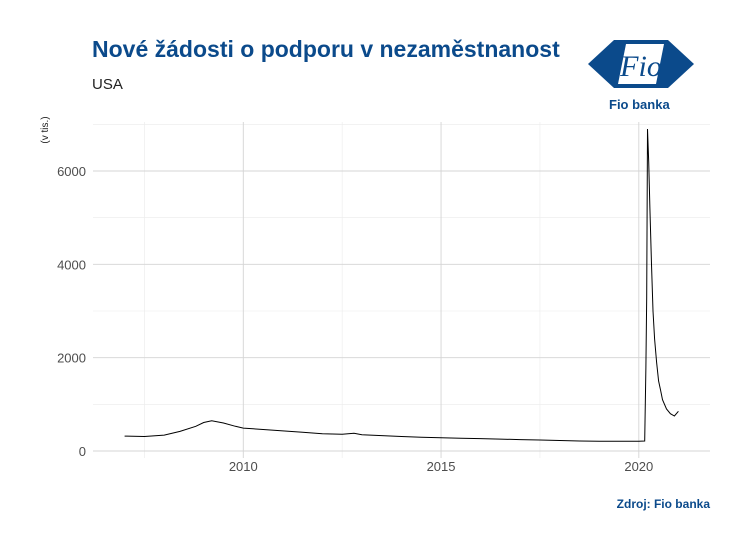 The height and width of the screenshot is (550, 750). I want to click on y-tick-label: 4000, so click(71, 264).